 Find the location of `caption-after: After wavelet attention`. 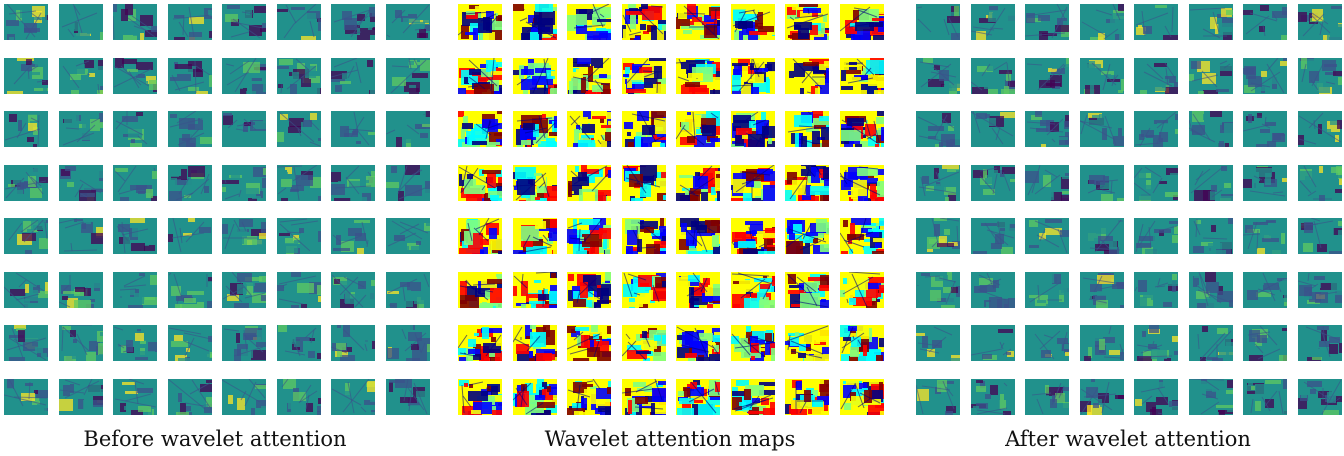

caption-after: After wavelet attention is located at coordinates (1128, 439).